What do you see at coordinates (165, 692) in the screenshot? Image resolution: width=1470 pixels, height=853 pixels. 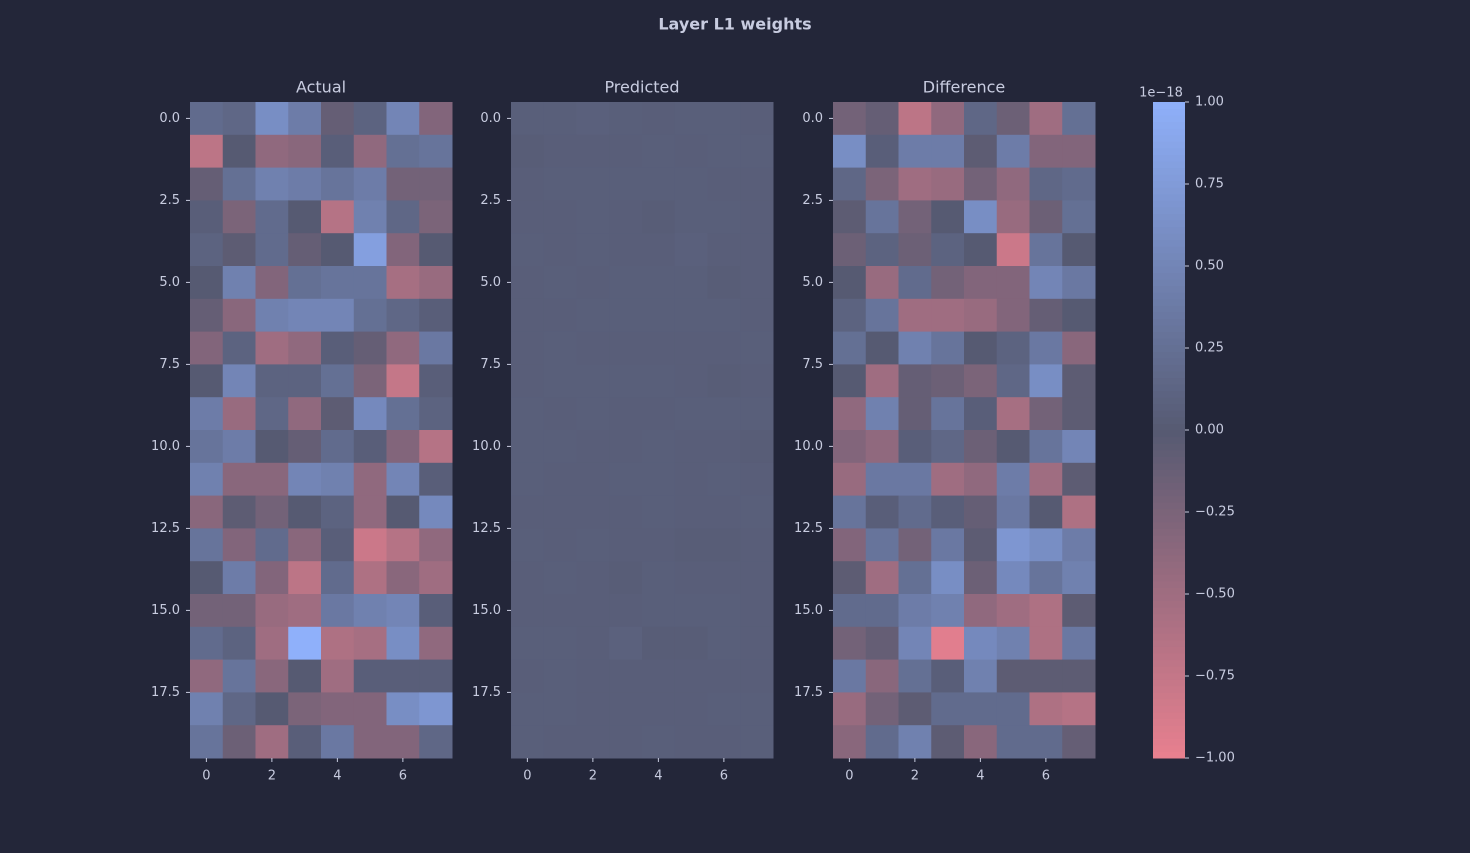 I see `y-tick-label: 17.5` at bounding box center [165, 692].